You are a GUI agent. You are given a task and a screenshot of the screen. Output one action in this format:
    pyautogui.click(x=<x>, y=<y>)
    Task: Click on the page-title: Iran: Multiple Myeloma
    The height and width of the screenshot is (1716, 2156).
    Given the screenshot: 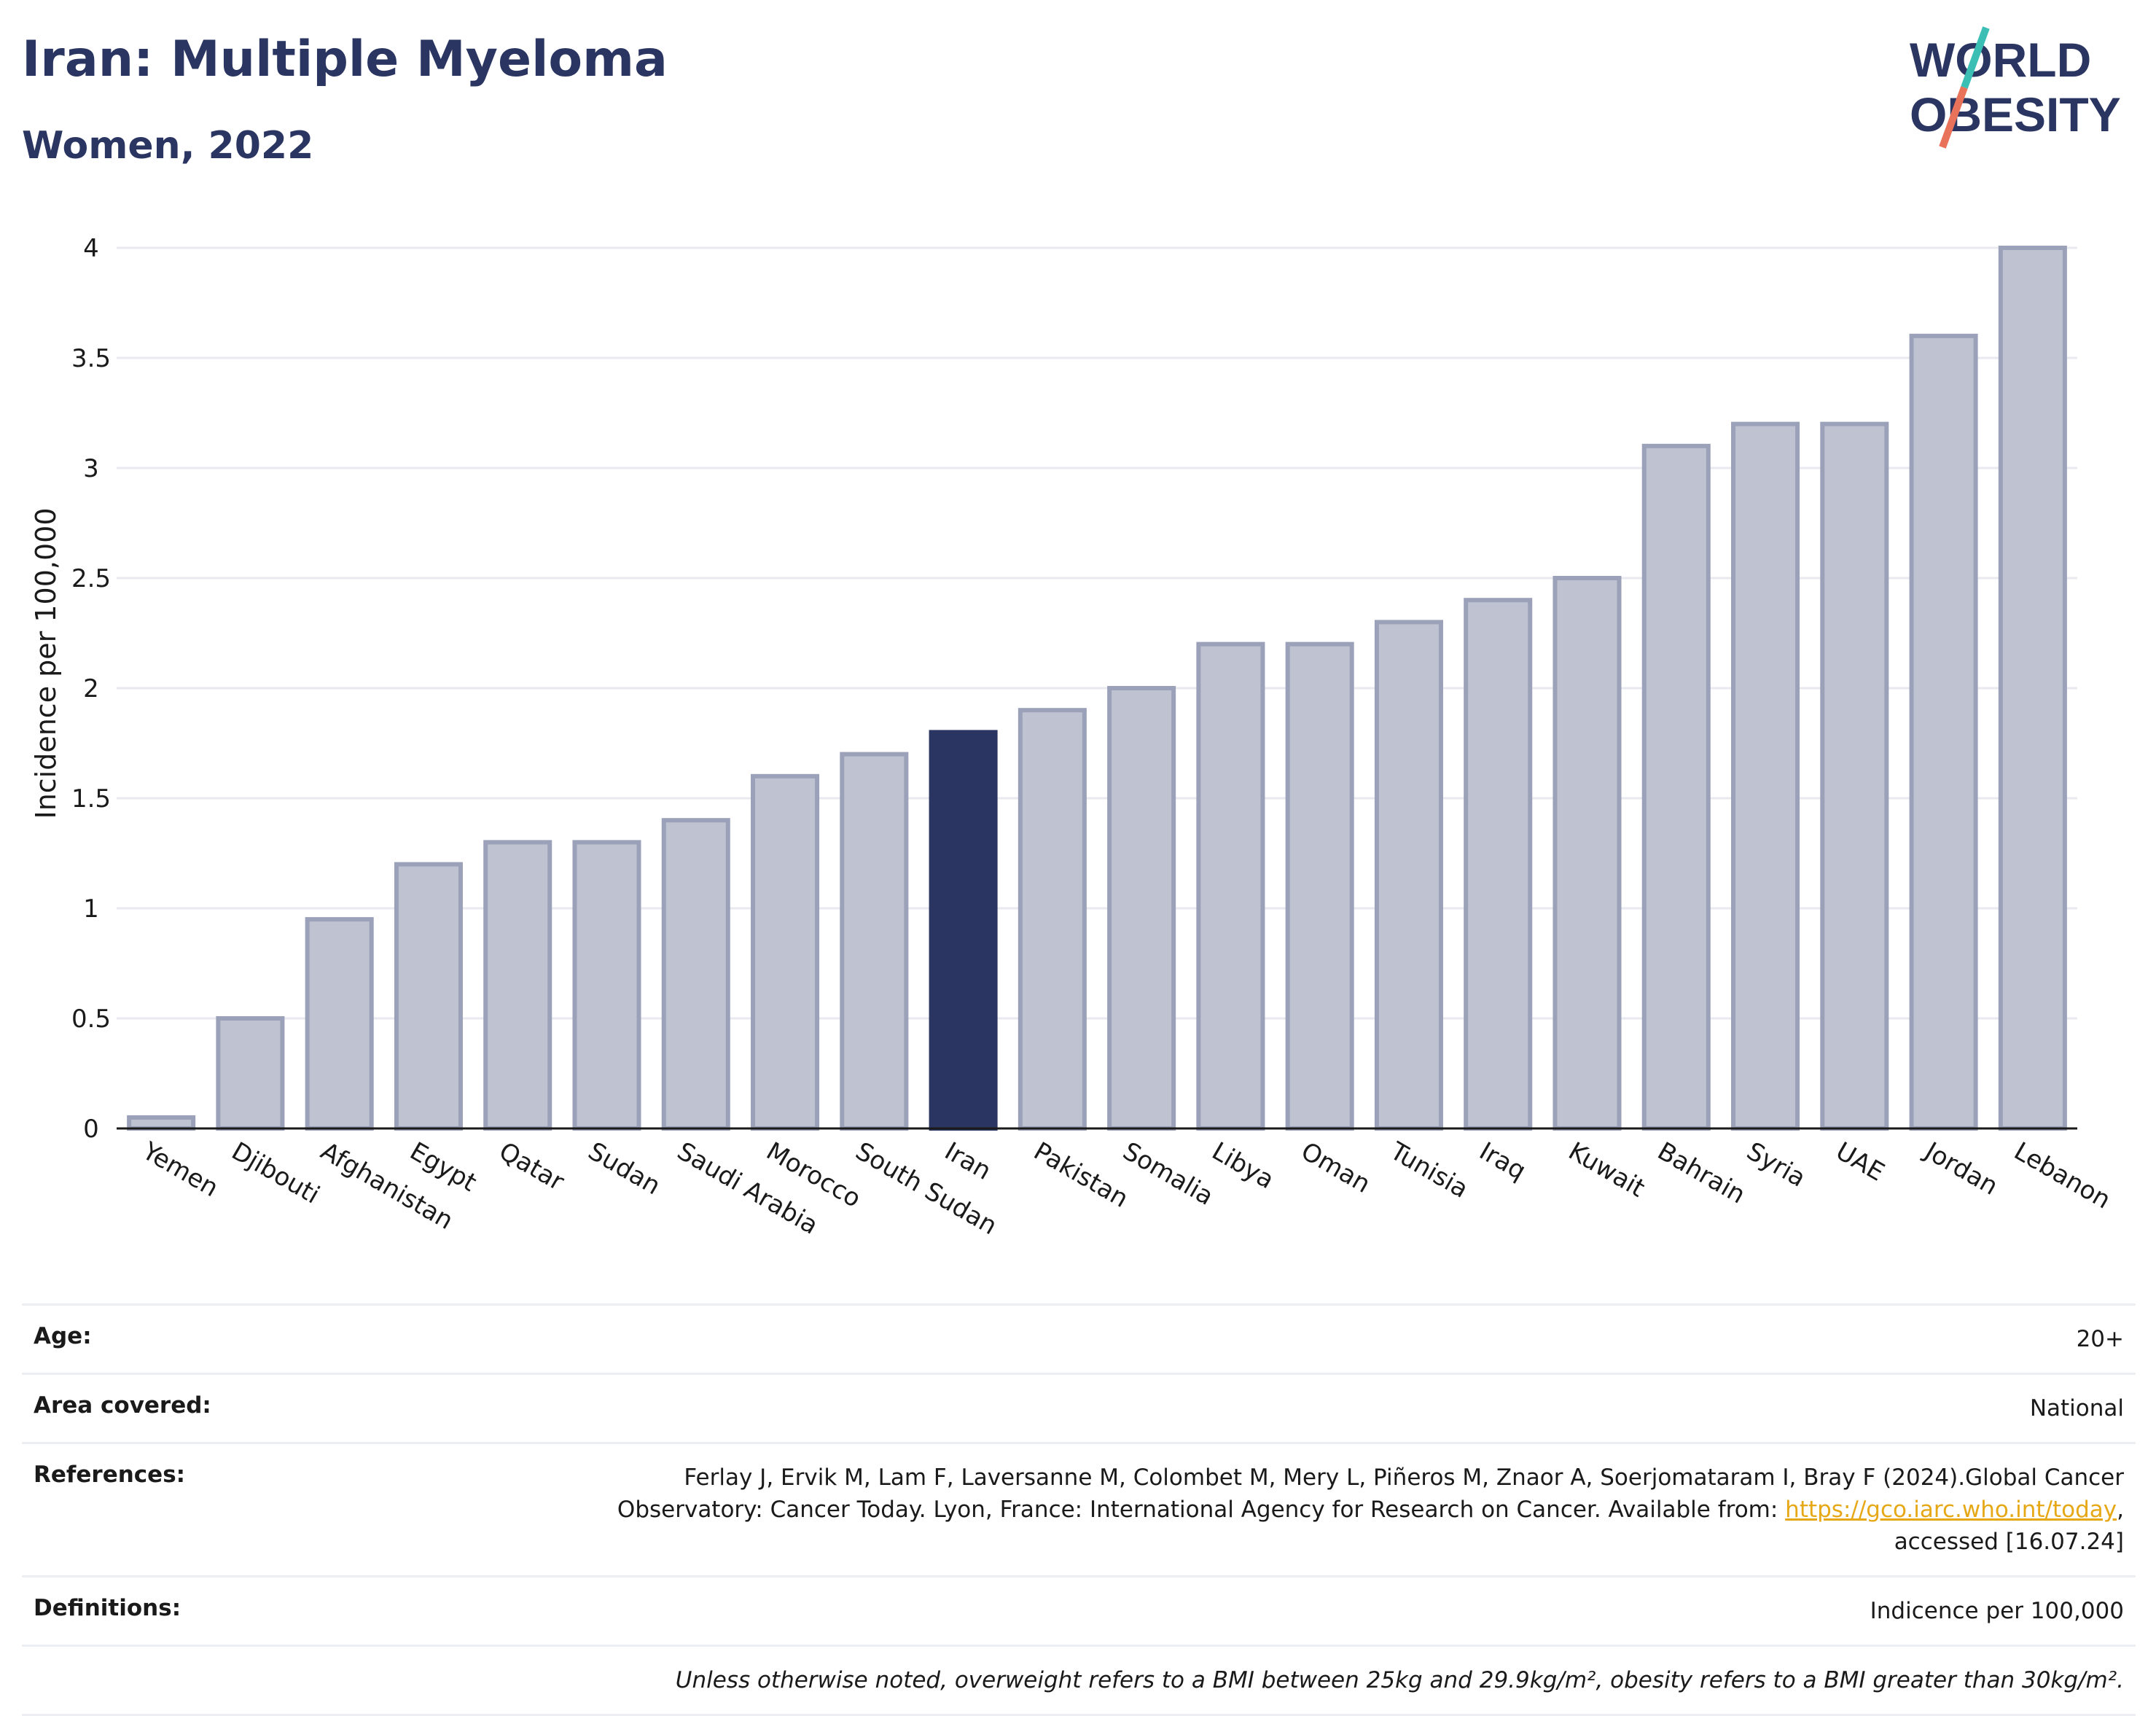 What is the action you would take?
    pyautogui.click(x=345, y=59)
    